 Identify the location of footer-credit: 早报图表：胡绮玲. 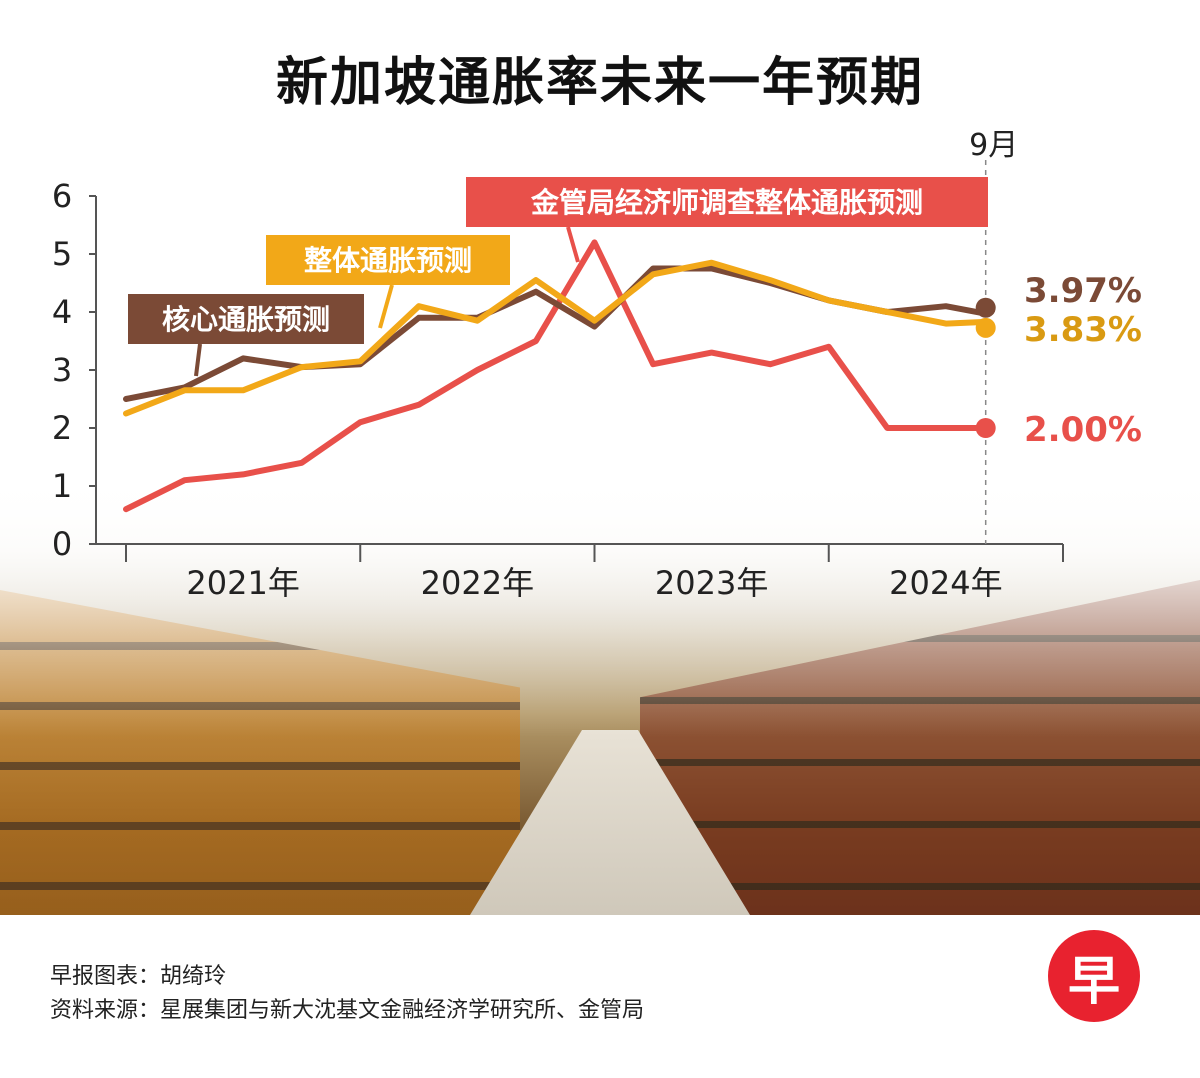
(138, 976).